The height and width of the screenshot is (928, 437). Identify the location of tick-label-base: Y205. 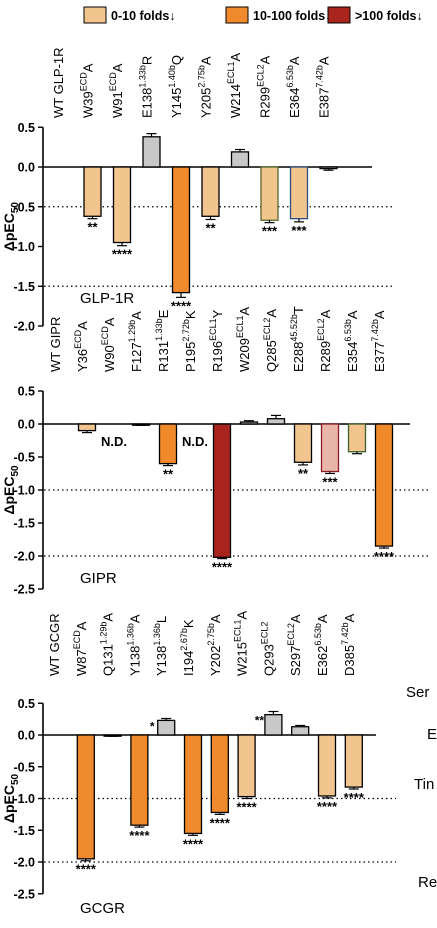
(206, 103).